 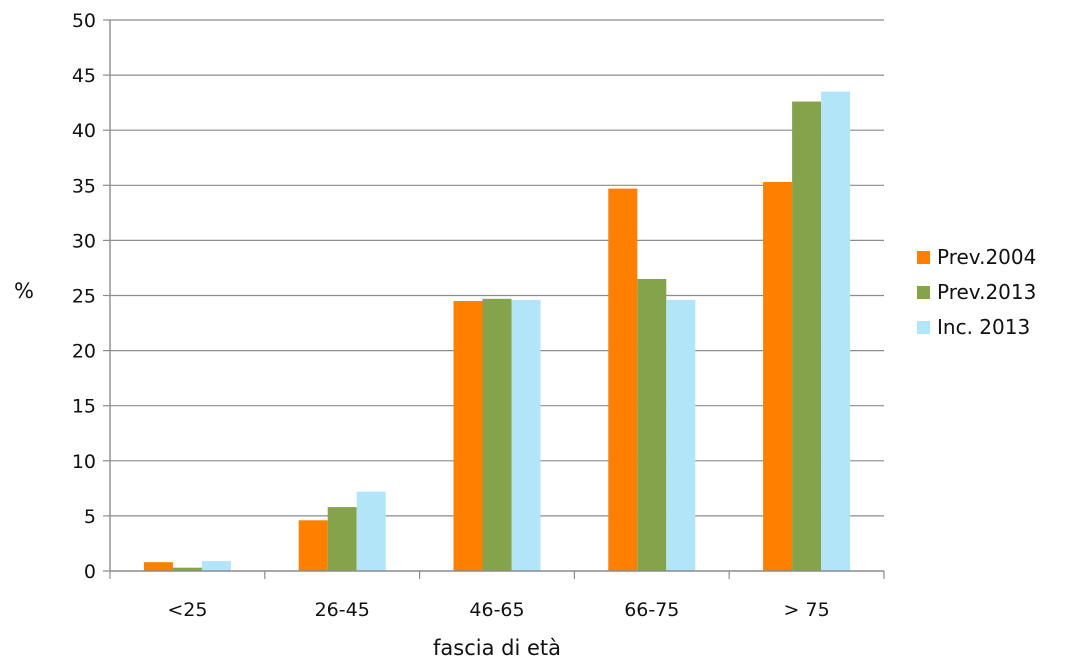 I want to click on y-tick-label: 25, so click(x=84, y=297).